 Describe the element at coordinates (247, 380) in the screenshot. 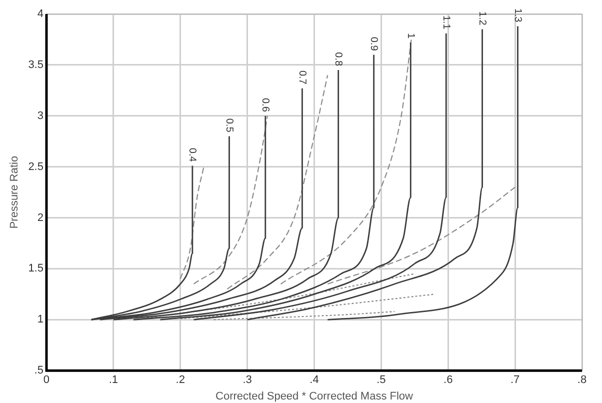

I see `x-tick-label: .3` at that location.